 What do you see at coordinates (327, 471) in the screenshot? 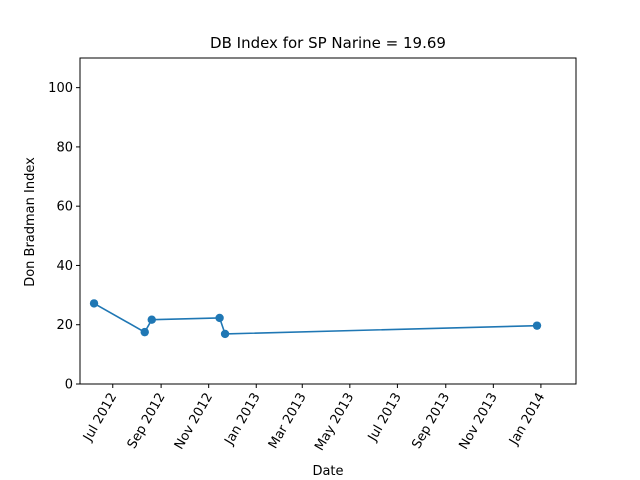
I see `x-axis-title: Date` at bounding box center [327, 471].